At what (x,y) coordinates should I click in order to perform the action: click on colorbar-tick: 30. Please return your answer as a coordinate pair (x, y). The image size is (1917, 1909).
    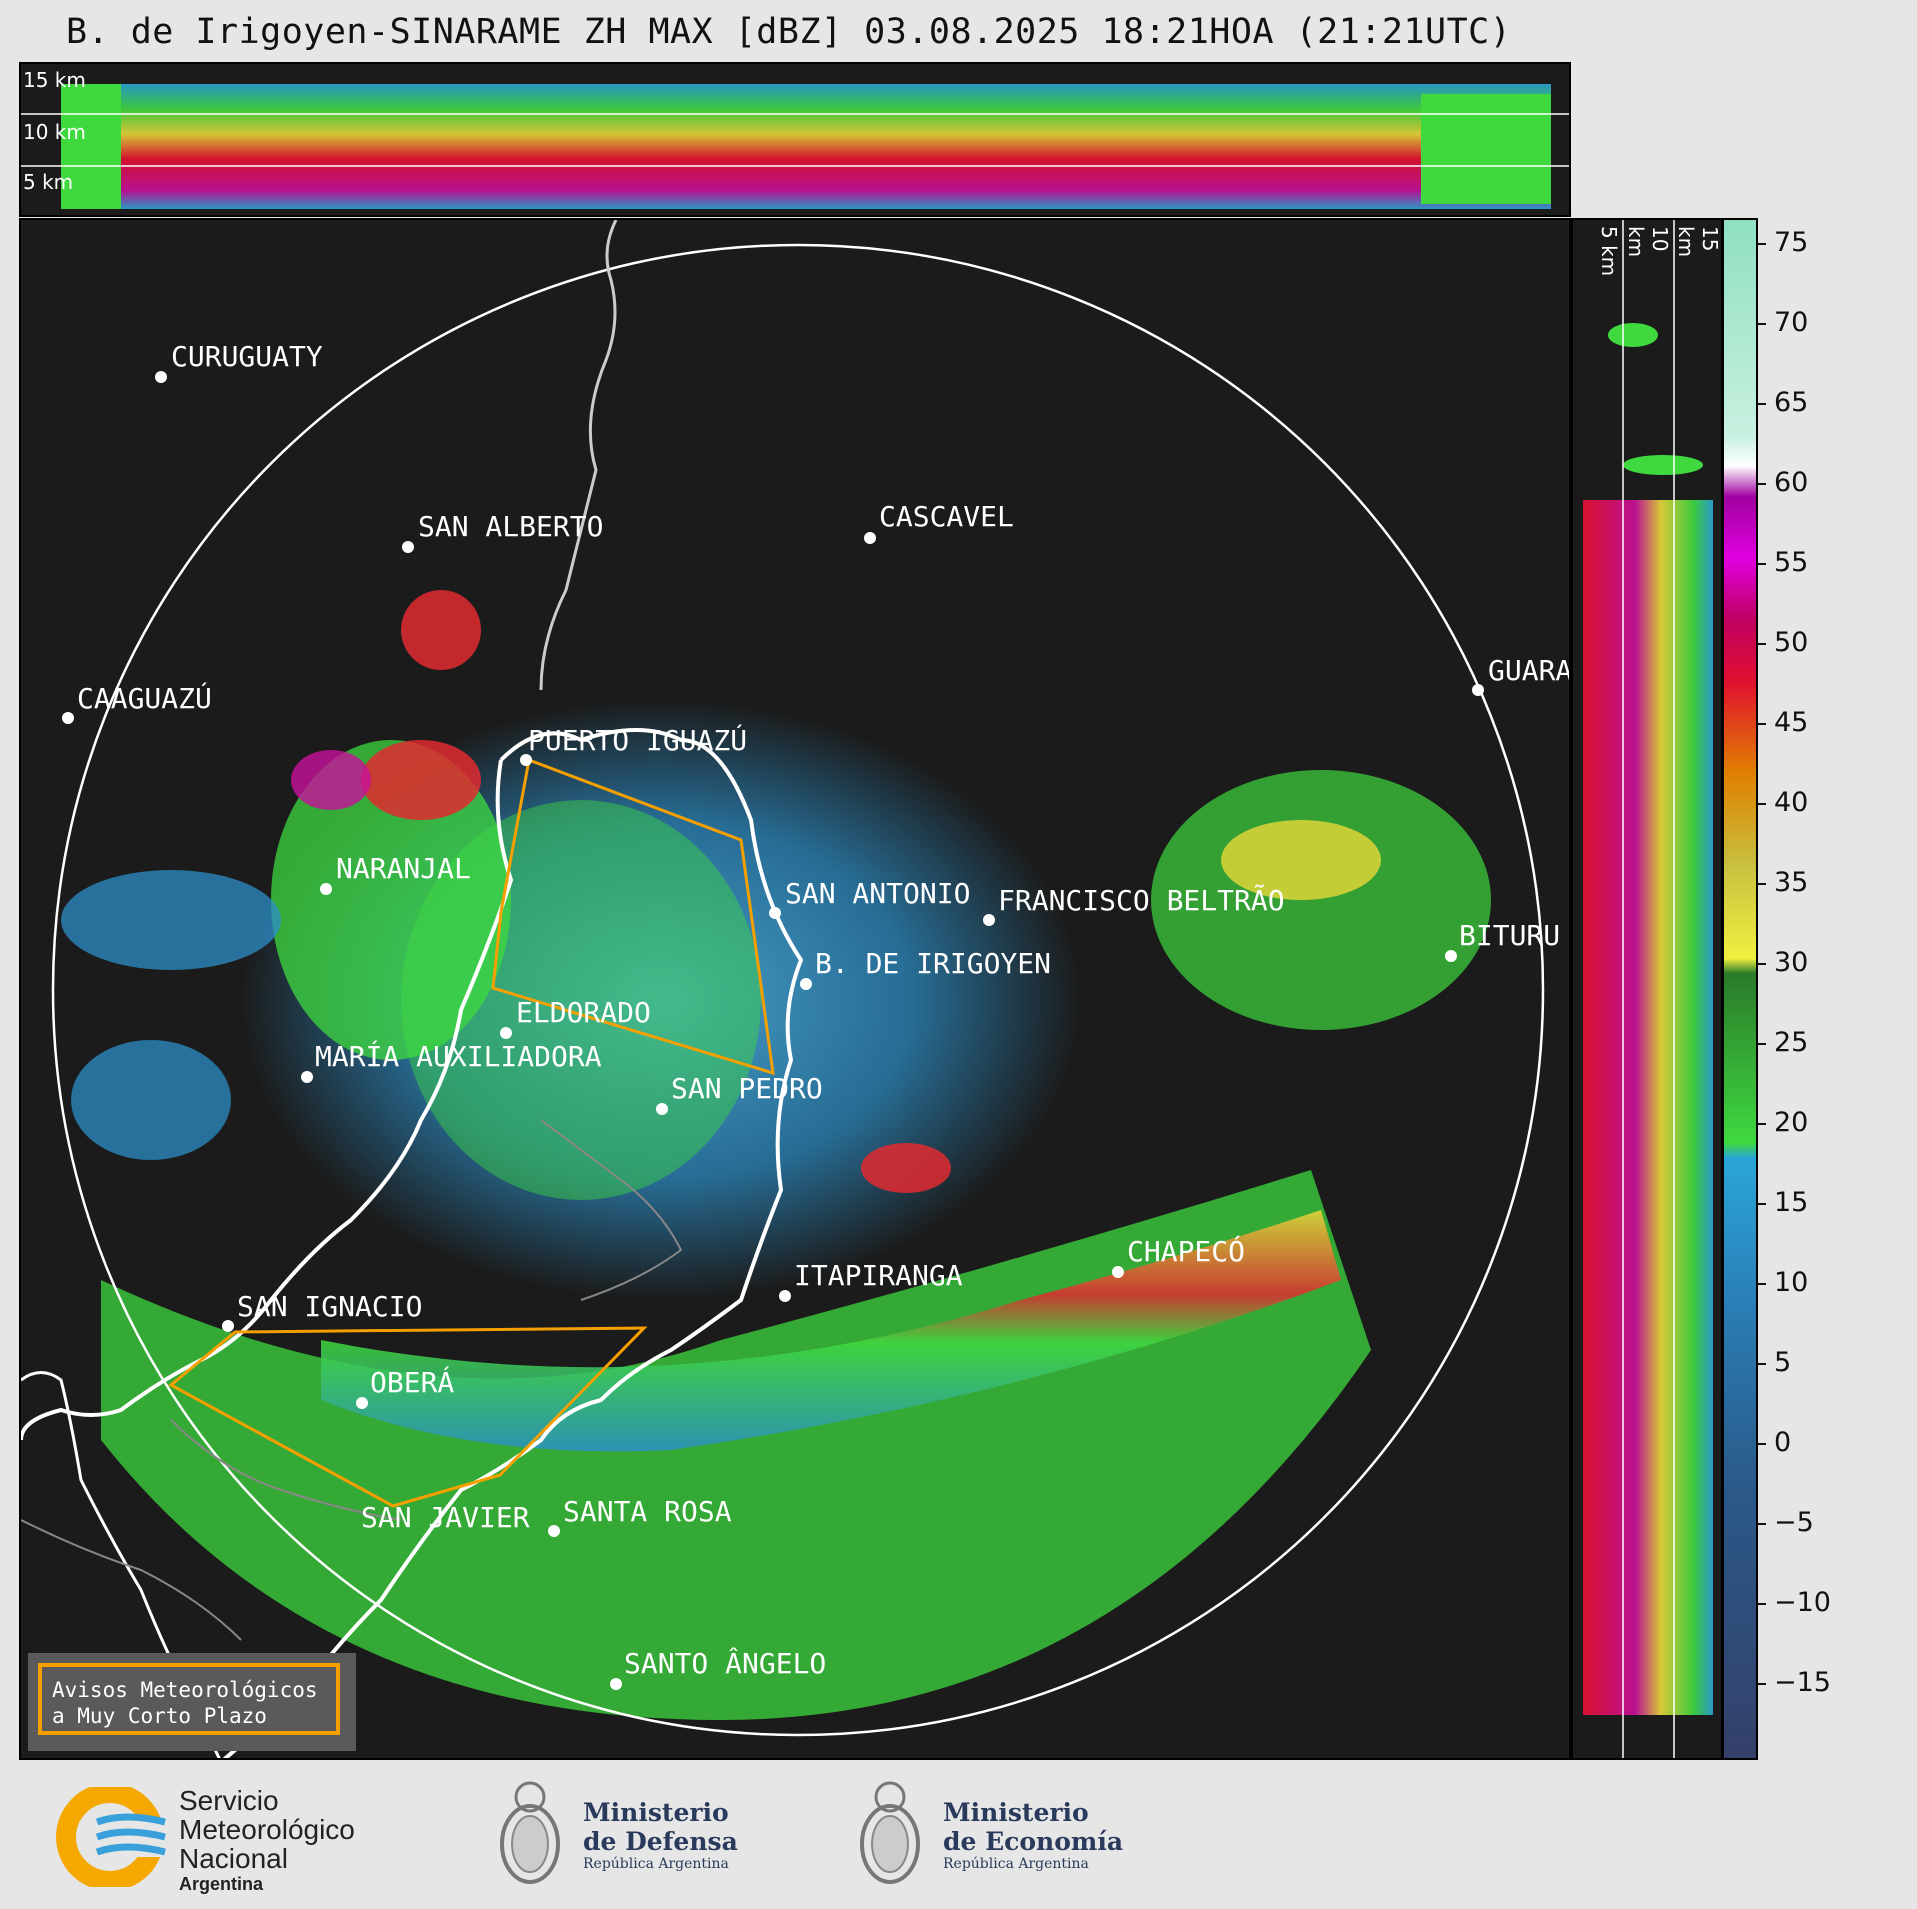
    Looking at the image, I should click on (1782, 962).